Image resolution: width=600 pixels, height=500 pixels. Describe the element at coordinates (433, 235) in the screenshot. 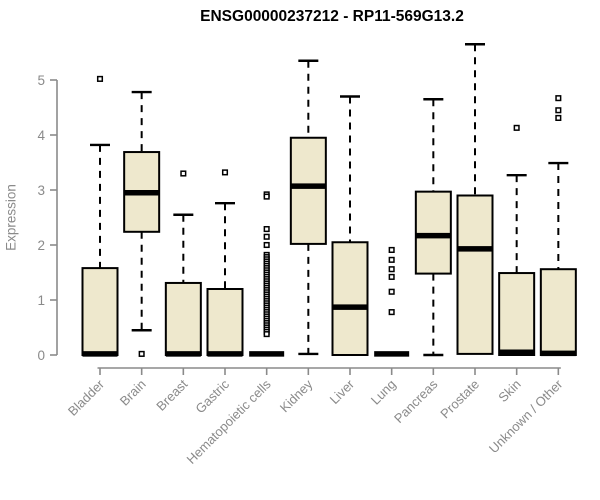

I see `median-pancreas` at that location.